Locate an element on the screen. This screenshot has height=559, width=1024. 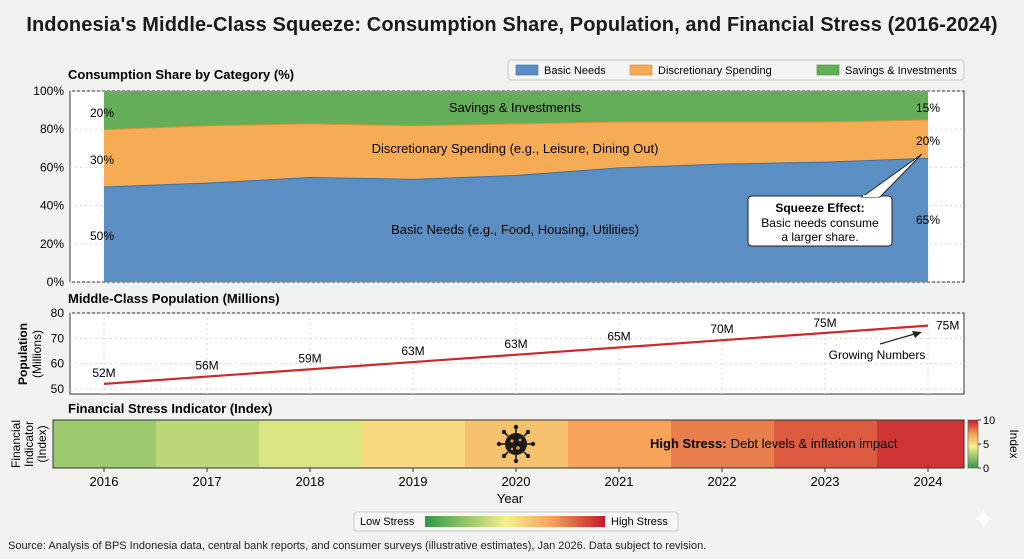
population-point-label: 70M is located at coordinates (721, 329).